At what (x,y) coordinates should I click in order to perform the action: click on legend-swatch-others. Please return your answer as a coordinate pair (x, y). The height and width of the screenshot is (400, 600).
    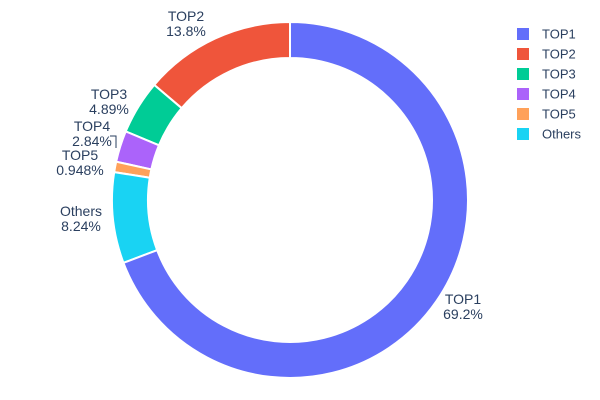
    Looking at the image, I should click on (523, 134).